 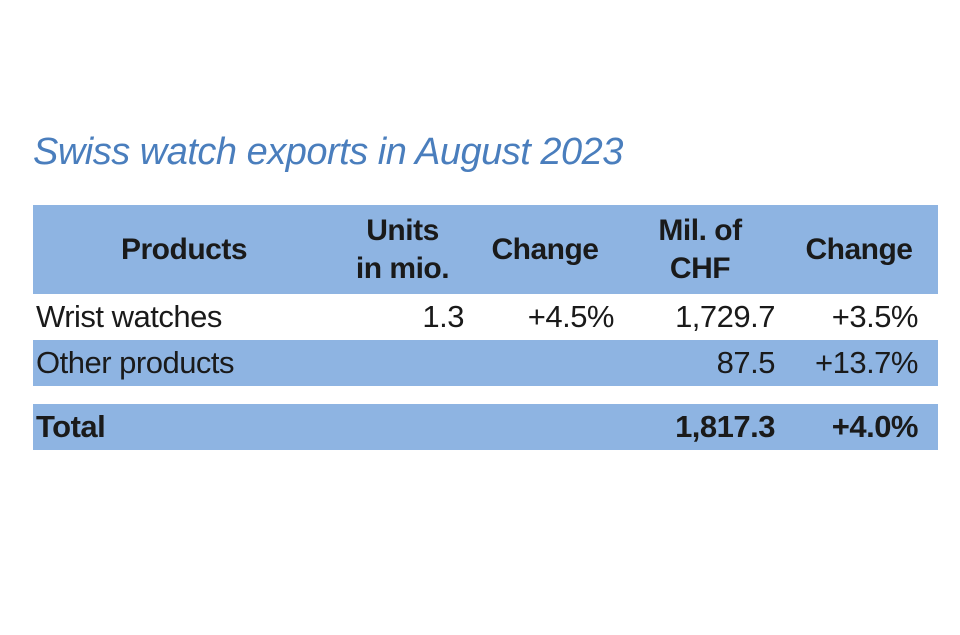 What do you see at coordinates (402, 427) in the screenshot?
I see `cell-total-units` at bounding box center [402, 427].